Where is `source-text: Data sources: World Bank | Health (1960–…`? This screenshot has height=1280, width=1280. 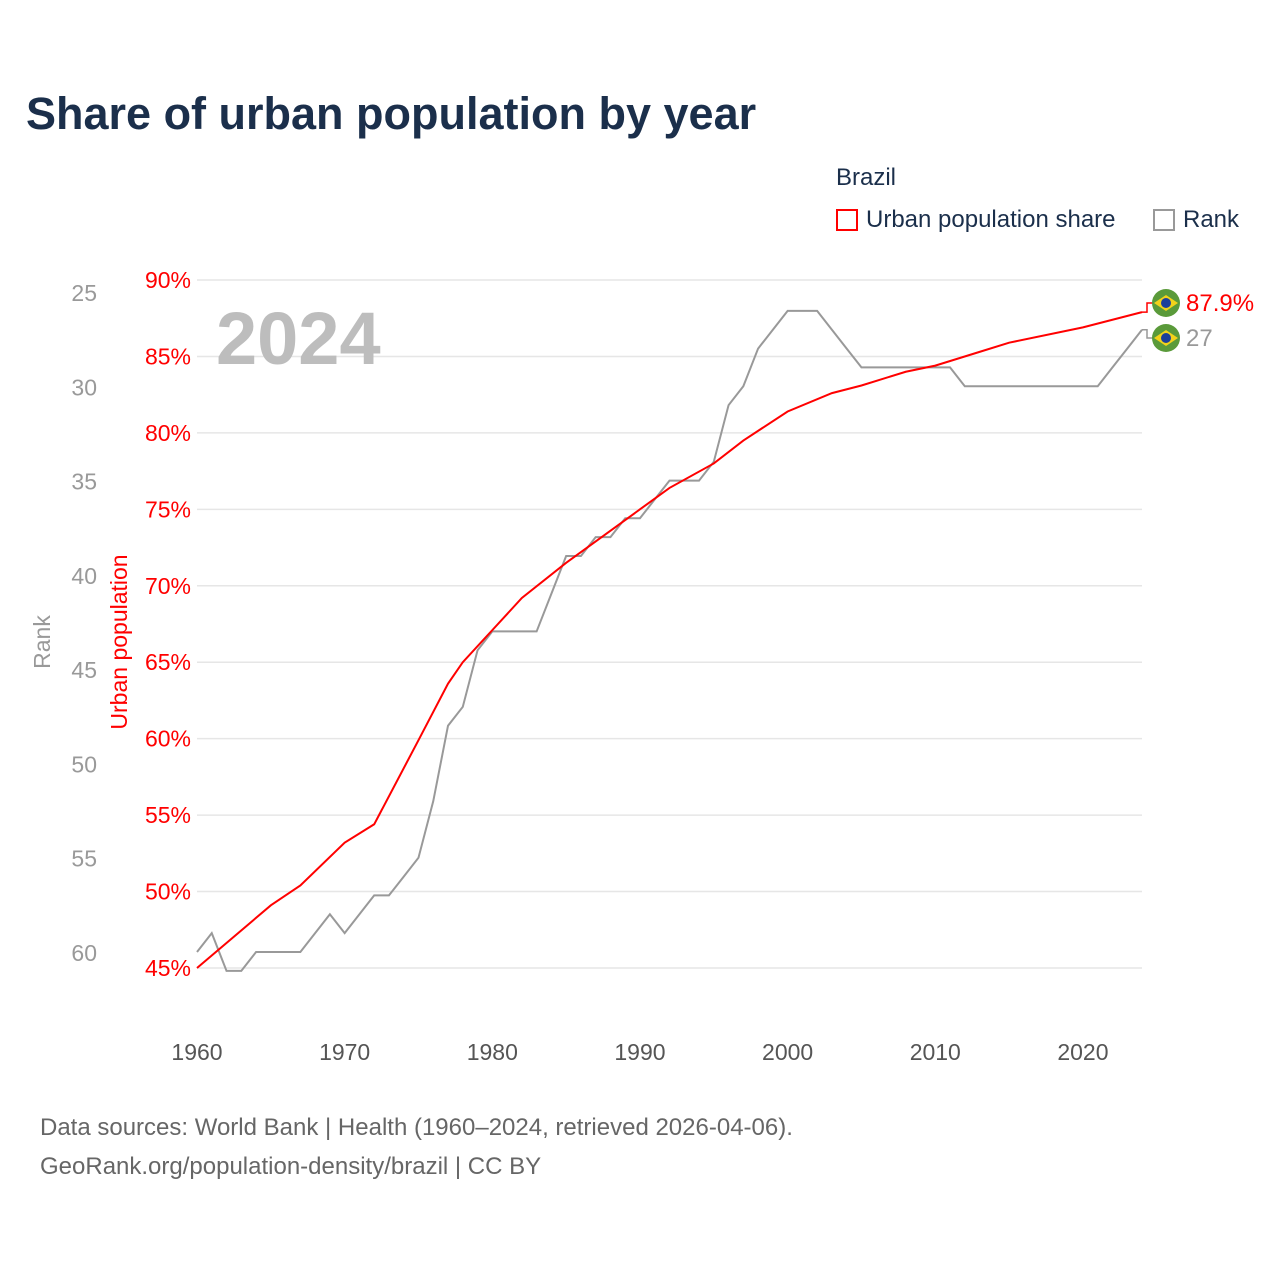
source-text: Data sources: World Bank | Health (1960–… is located at coordinates (416, 1127).